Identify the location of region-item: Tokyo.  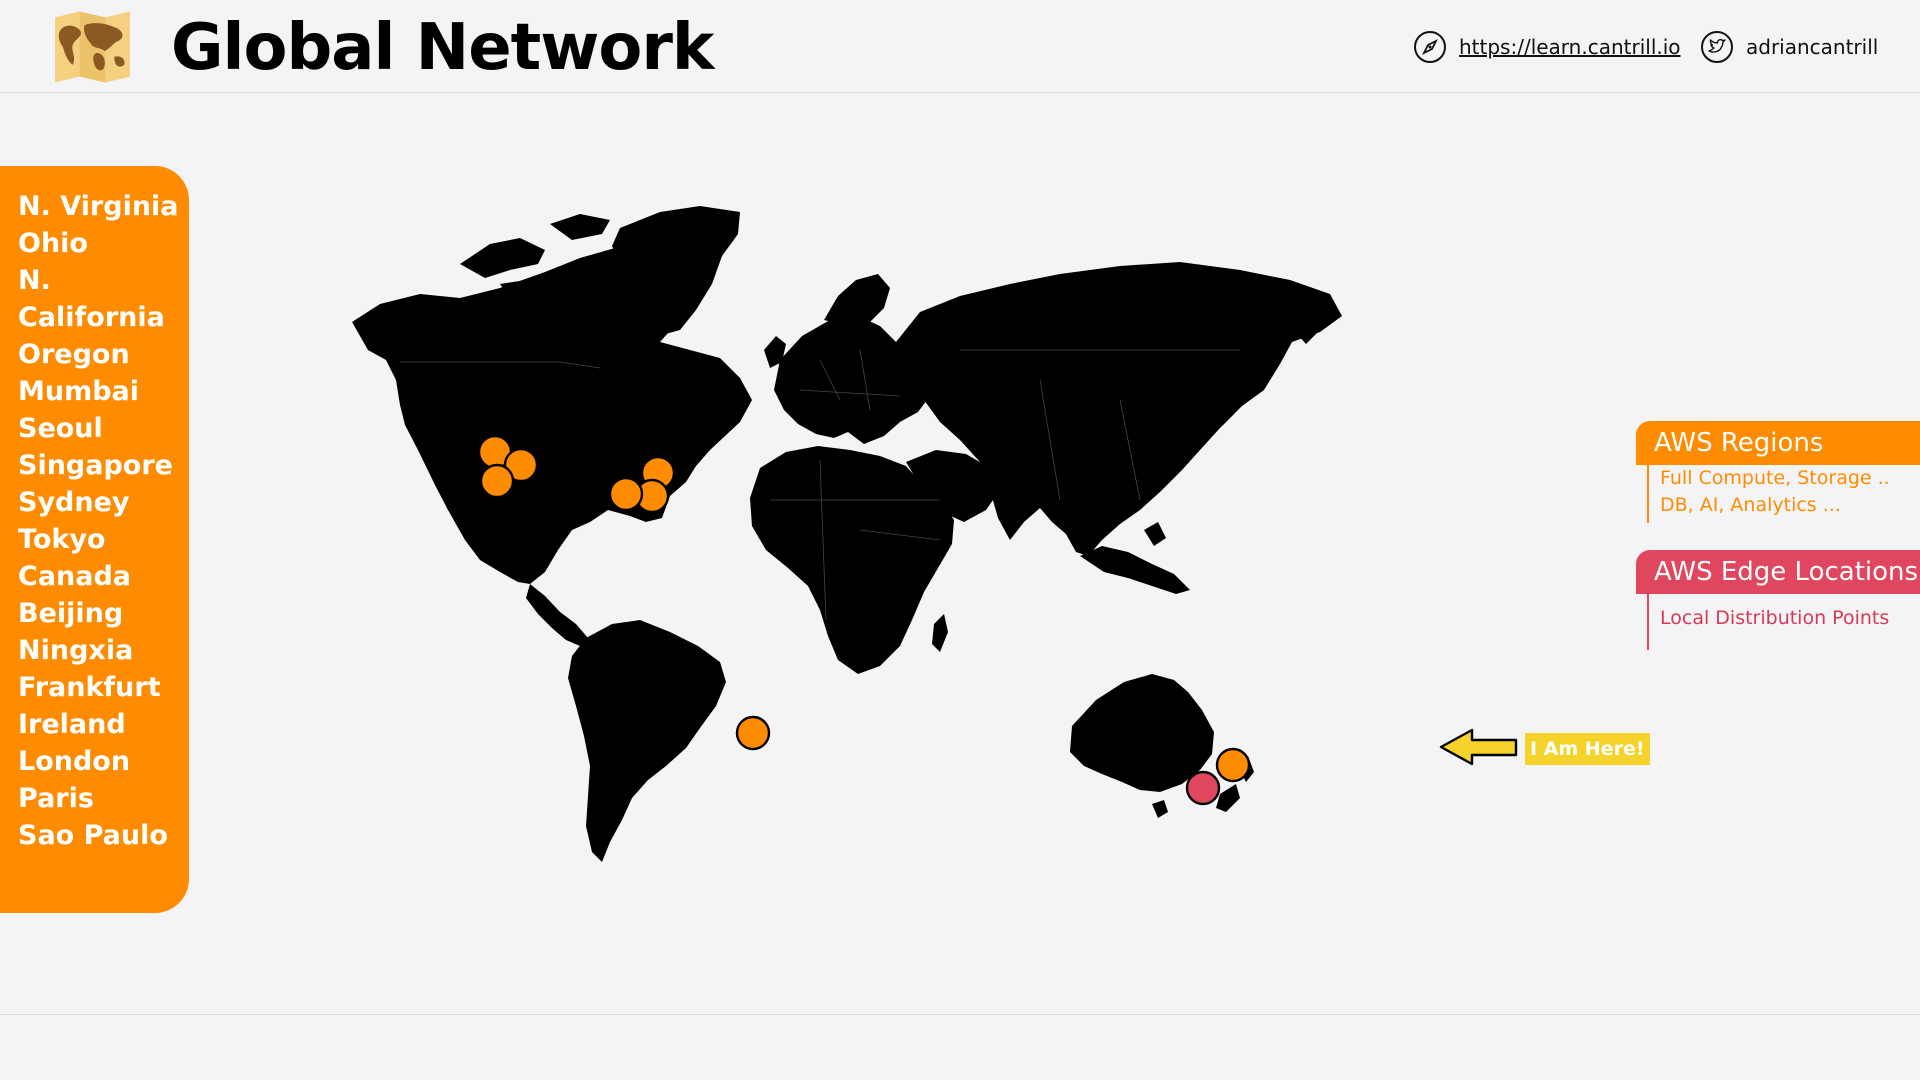
(62, 539).